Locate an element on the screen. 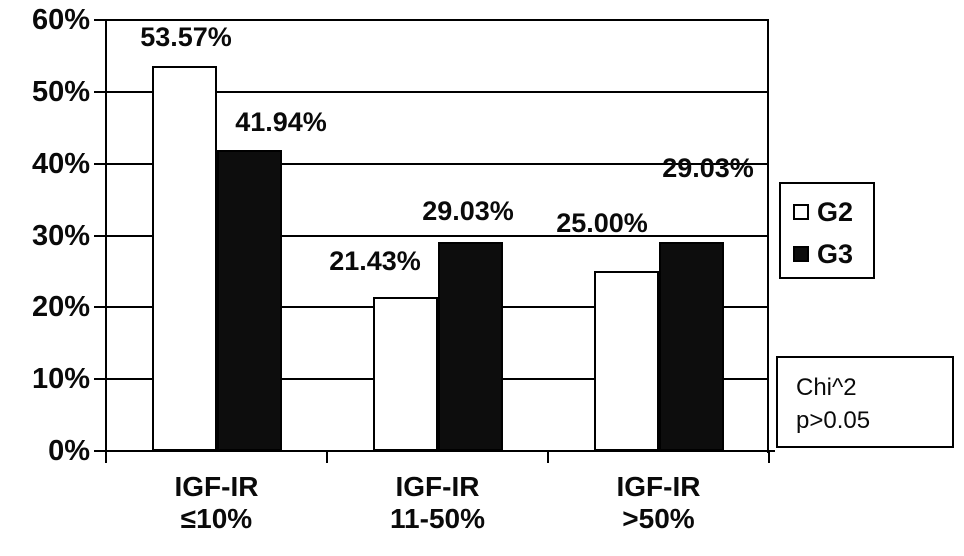  legend-item-g2: G2 is located at coordinates (833, 212).